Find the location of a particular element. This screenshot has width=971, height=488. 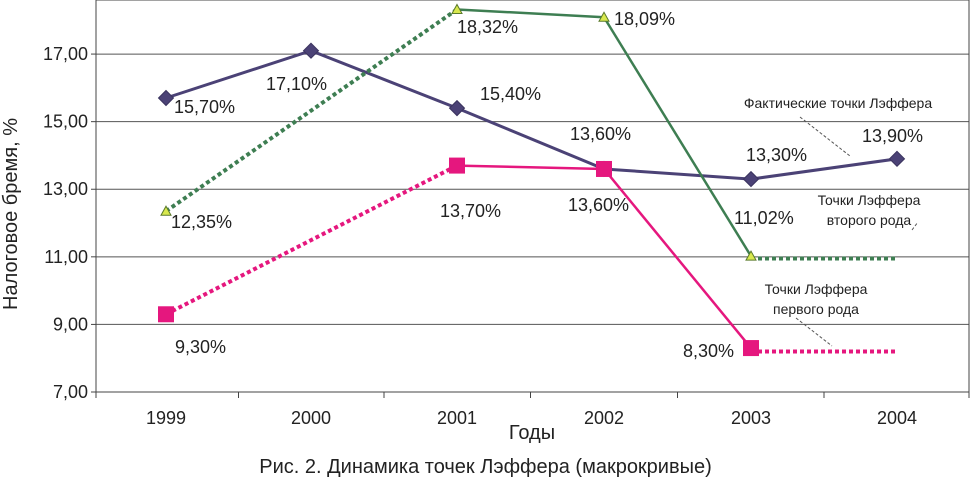

x-tick-label: 2003 is located at coordinates (751, 418).